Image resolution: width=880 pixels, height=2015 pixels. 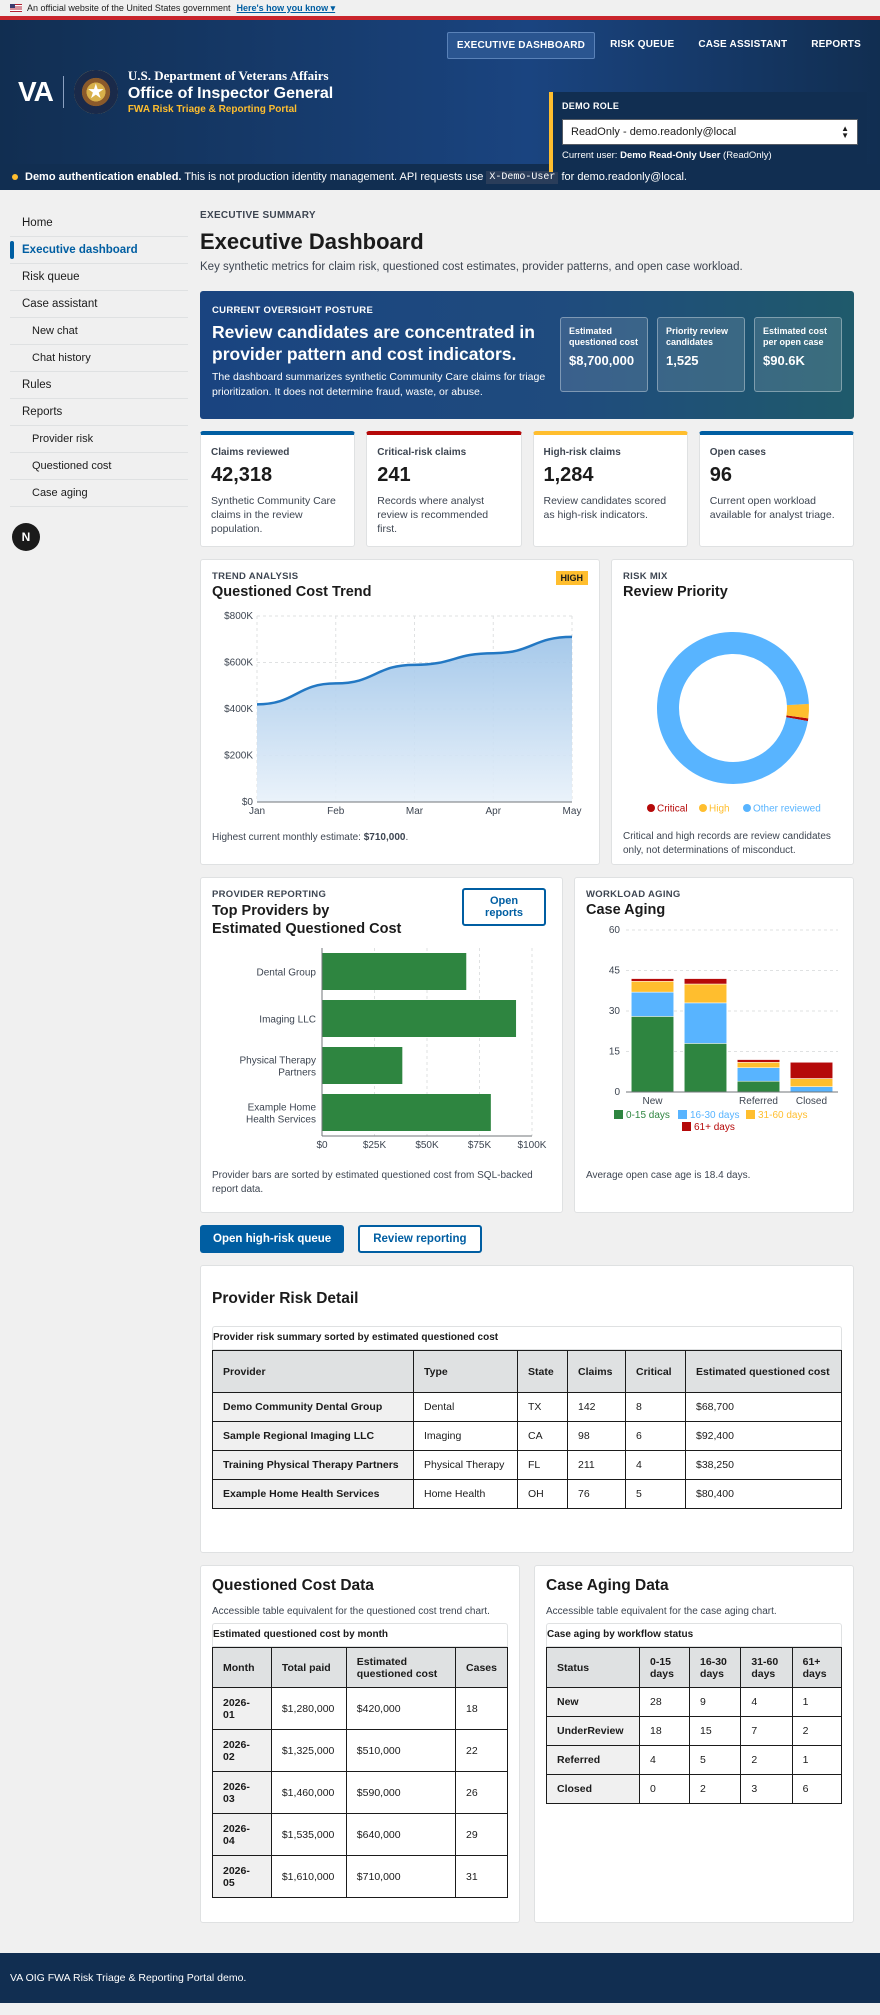 What do you see at coordinates (286, 7) in the screenshot?
I see `heres-how-you-know-link: Here's how you know ▾` at bounding box center [286, 7].